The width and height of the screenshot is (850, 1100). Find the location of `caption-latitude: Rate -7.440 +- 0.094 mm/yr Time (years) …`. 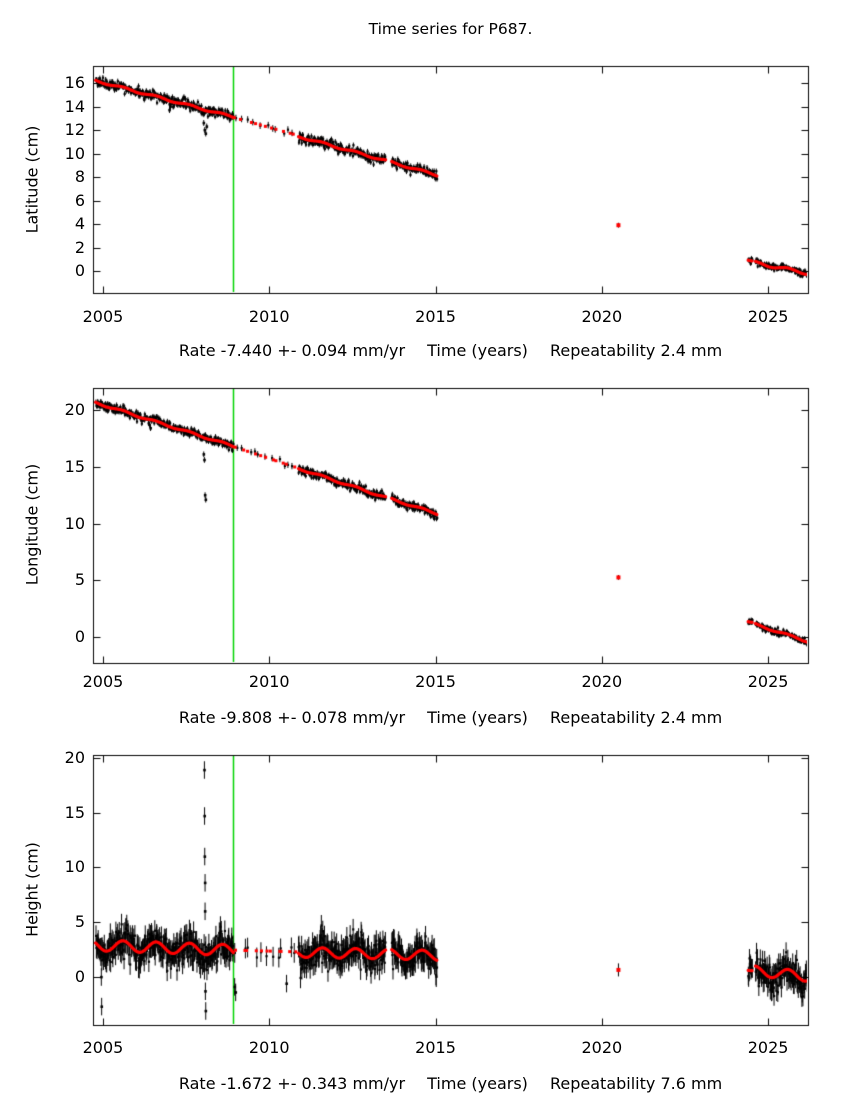

caption-latitude: Rate -7.440 +- 0.094 mm/yr Time (years) … is located at coordinates (446, 350).